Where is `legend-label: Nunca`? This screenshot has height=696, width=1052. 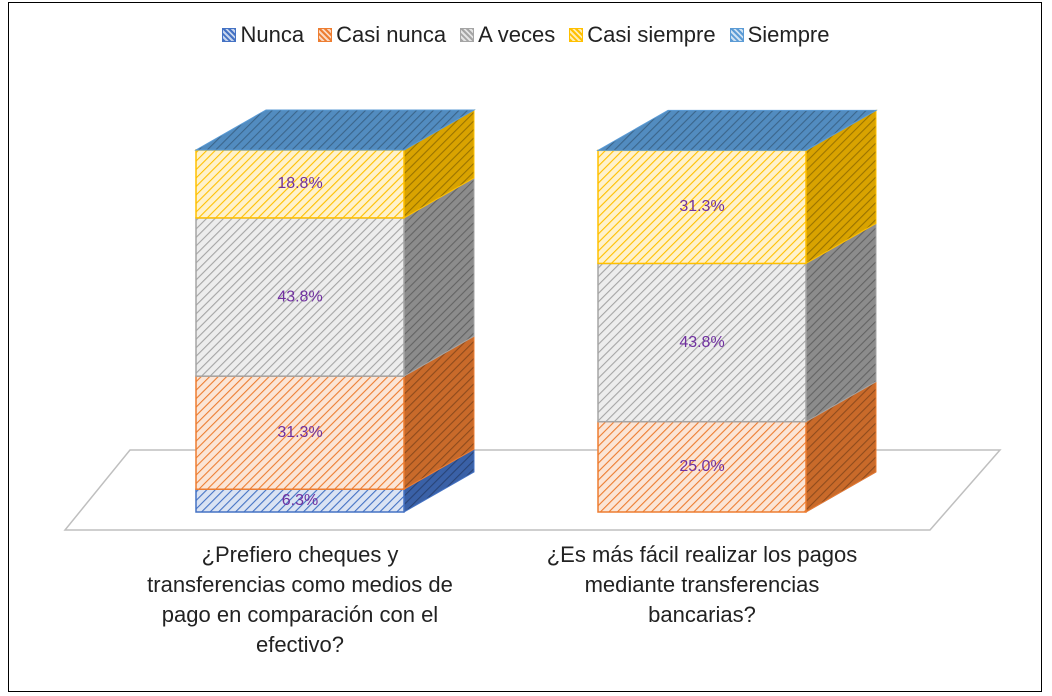 legend-label: Nunca is located at coordinates (272, 34).